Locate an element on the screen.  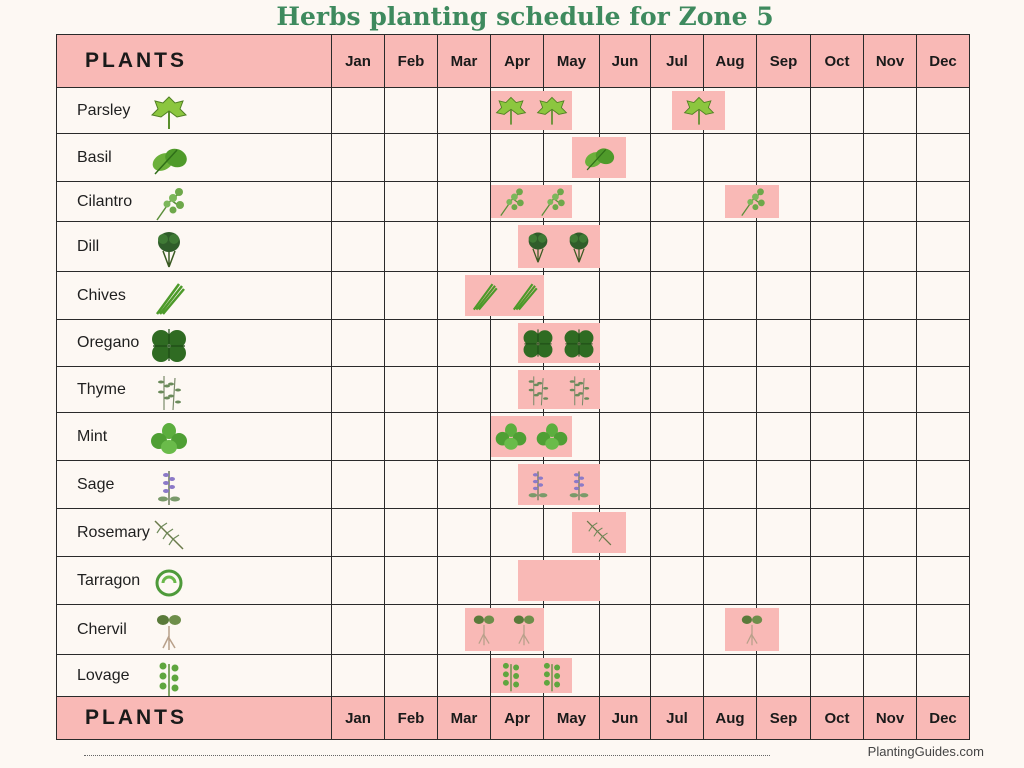
sage-icon is located at coordinates (169, 487).